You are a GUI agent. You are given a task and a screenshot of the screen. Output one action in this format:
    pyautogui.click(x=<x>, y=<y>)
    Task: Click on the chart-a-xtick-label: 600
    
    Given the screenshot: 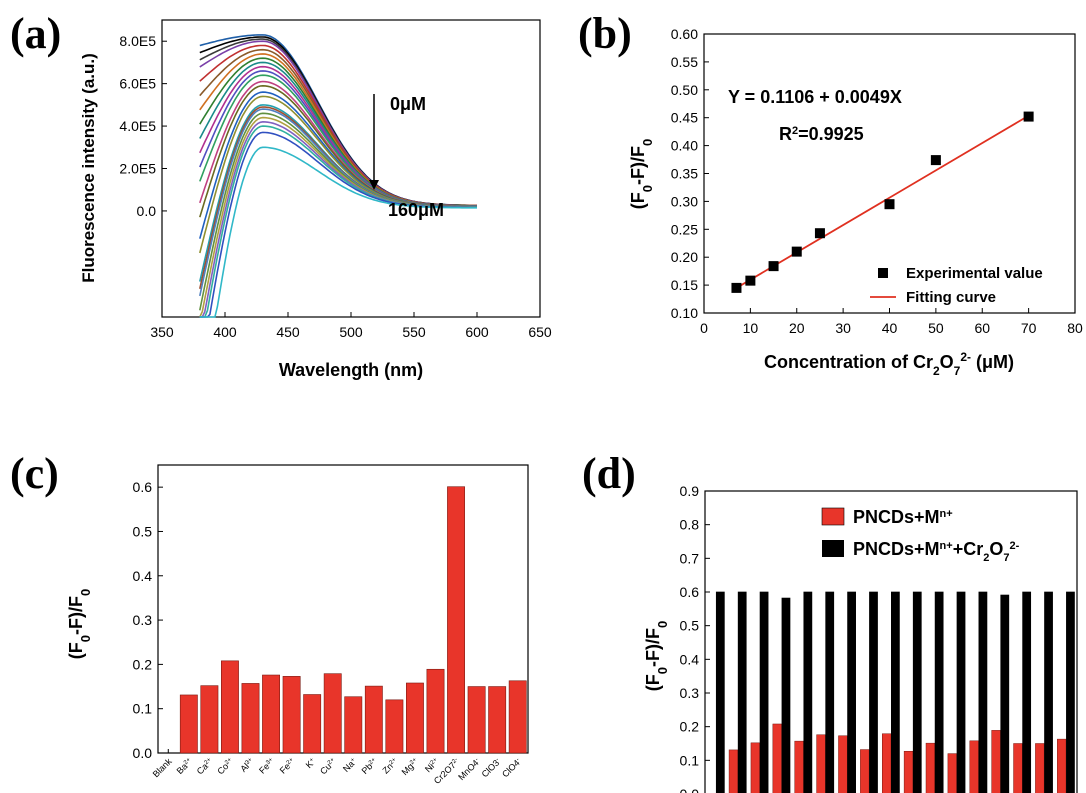 What is the action you would take?
    pyautogui.click(x=477, y=332)
    